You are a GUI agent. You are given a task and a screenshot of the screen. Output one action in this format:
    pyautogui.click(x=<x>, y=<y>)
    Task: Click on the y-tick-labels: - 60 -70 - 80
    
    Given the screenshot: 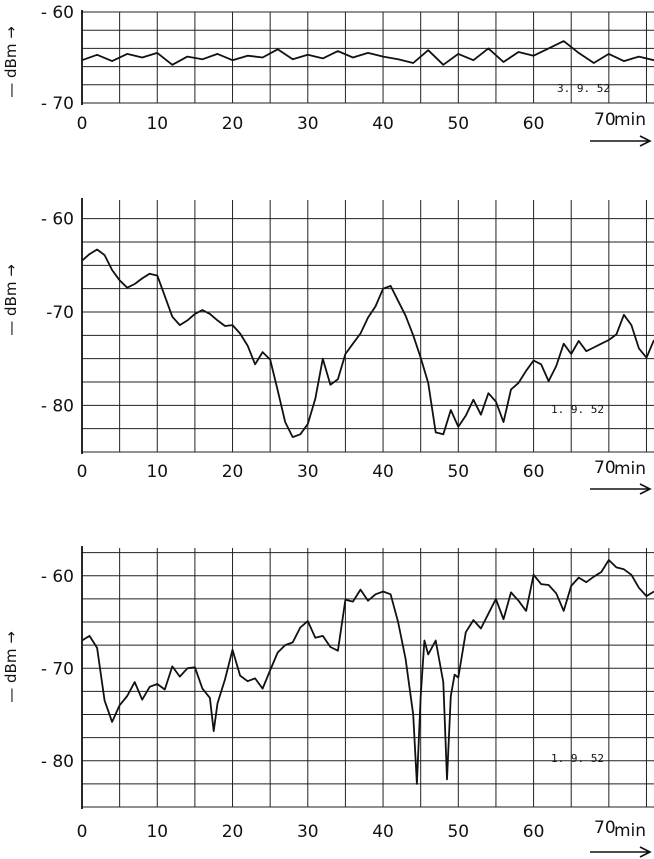 What is the action you would take?
    pyautogui.click(x=57, y=313)
    